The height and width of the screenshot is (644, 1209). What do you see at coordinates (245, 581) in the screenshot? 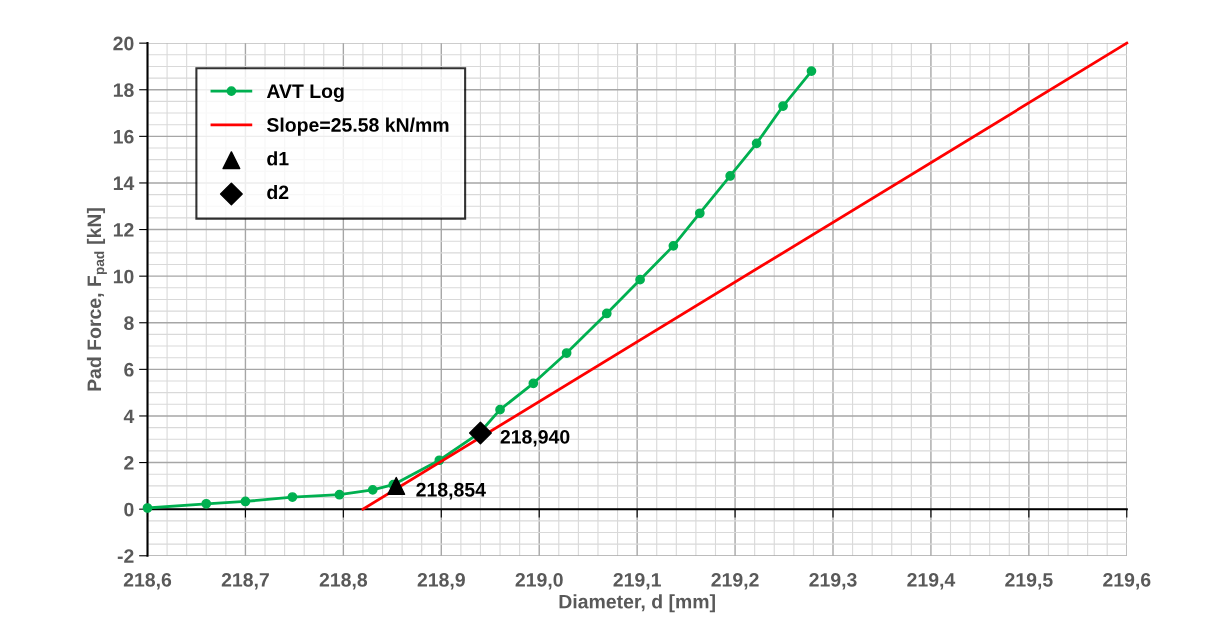
I see `x-tick-label: 218,7` at bounding box center [245, 581].